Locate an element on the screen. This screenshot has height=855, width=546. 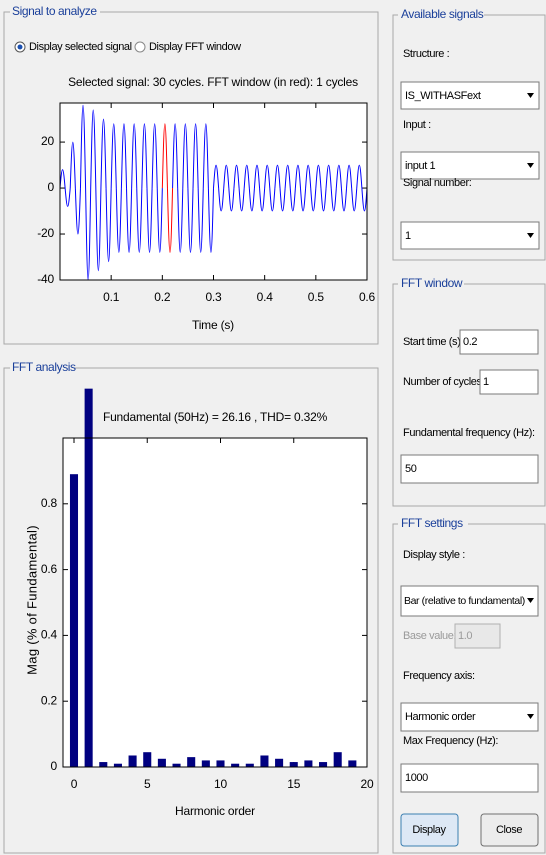
x-tick-label: 0.6 is located at coordinates (367, 297).